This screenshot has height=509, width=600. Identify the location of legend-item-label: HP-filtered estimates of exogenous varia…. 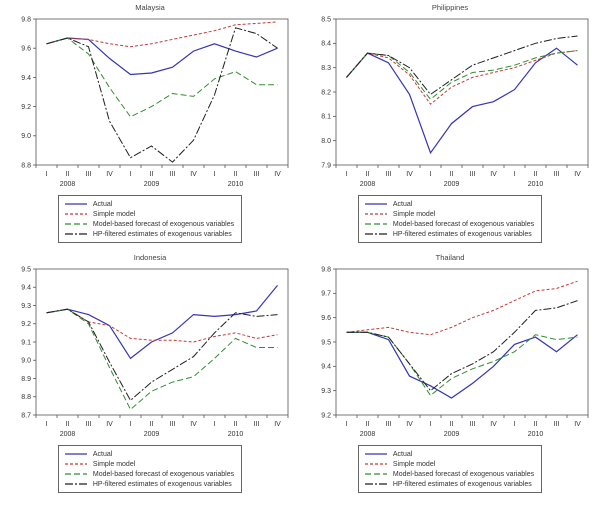
(462, 234).